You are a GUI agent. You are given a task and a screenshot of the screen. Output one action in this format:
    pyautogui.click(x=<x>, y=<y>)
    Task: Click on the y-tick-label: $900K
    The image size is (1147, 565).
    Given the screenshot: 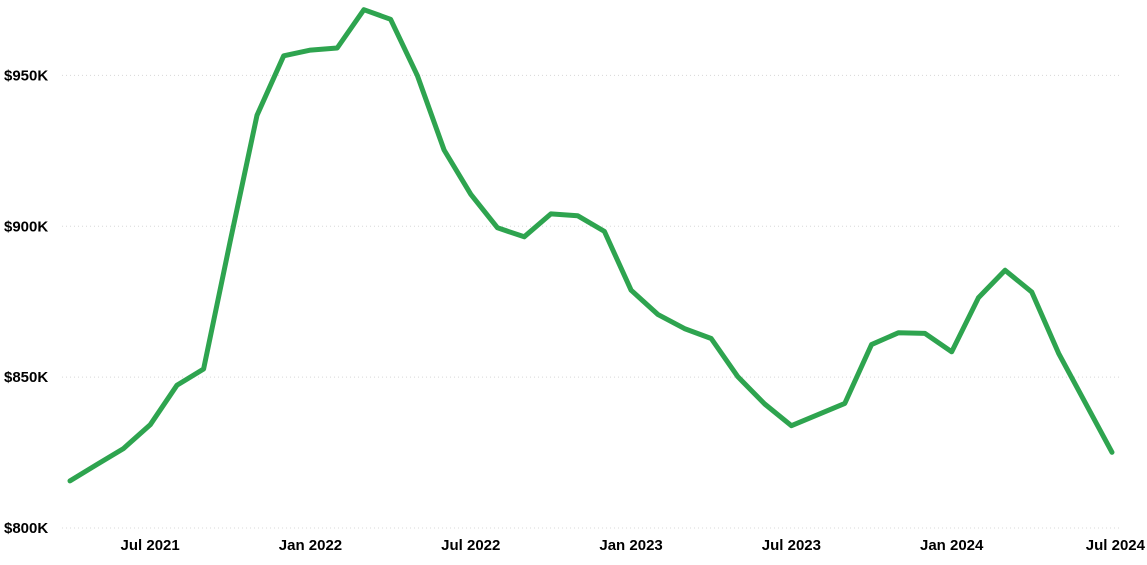 What is the action you would take?
    pyautogui.click(x=26, y=226)
    